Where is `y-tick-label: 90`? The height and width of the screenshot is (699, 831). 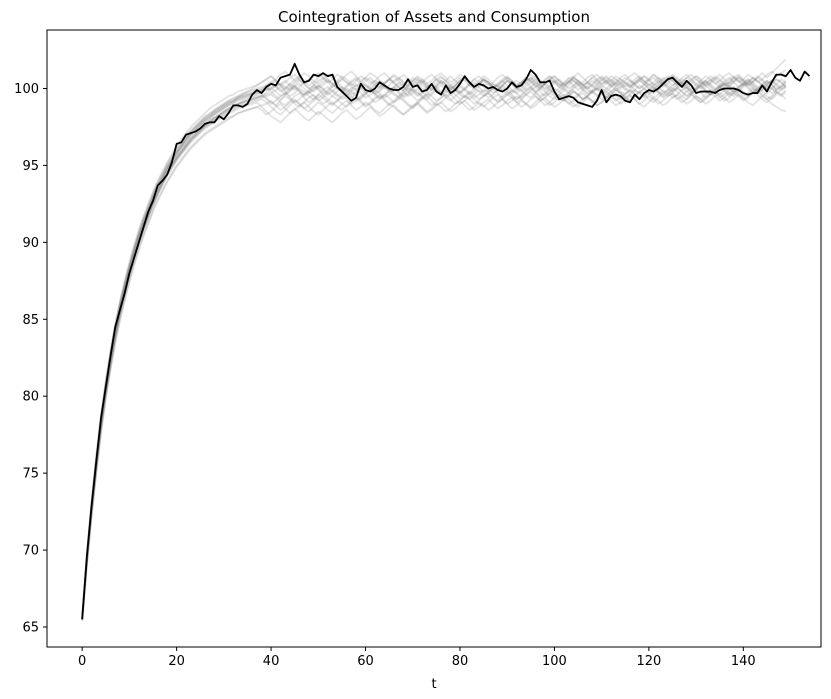 y-tick-label: 90 is located at coordinates (30, 243).